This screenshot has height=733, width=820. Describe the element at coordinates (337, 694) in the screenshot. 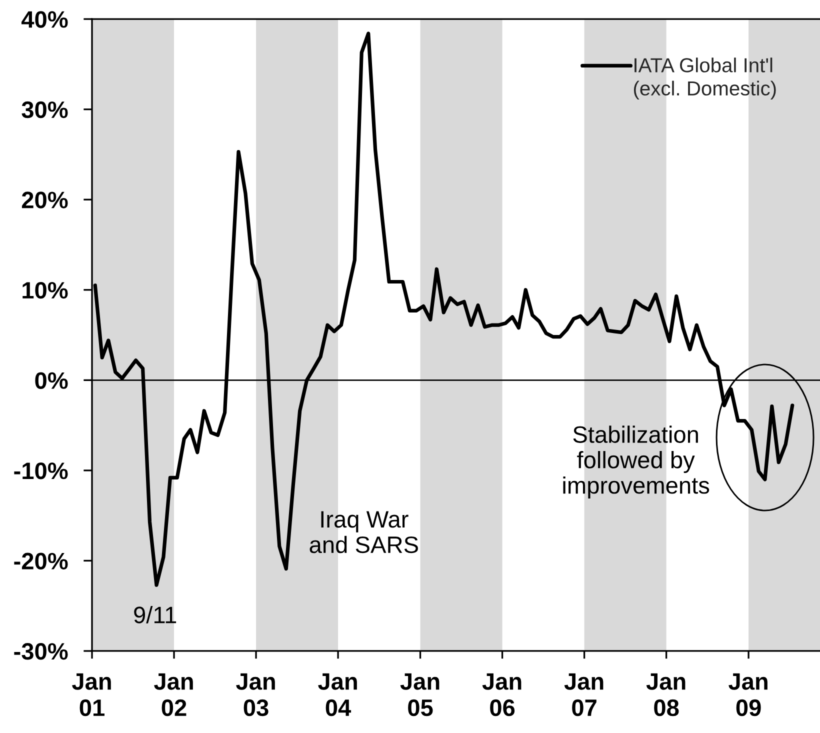

I see `x-tick-label: Jan 04` at that location.